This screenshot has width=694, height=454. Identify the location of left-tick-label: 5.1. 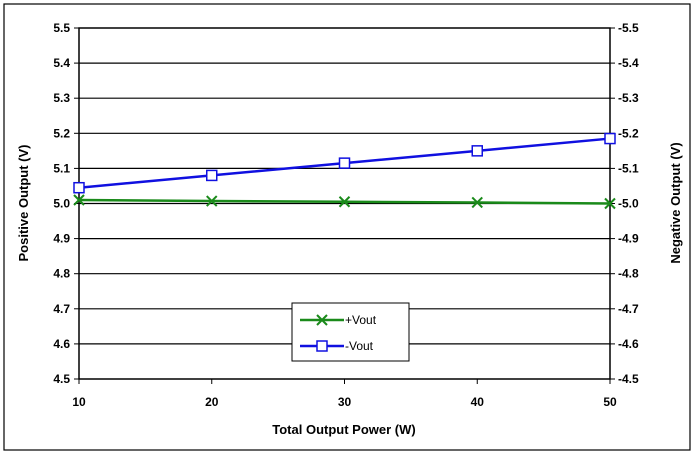
(61, 168).